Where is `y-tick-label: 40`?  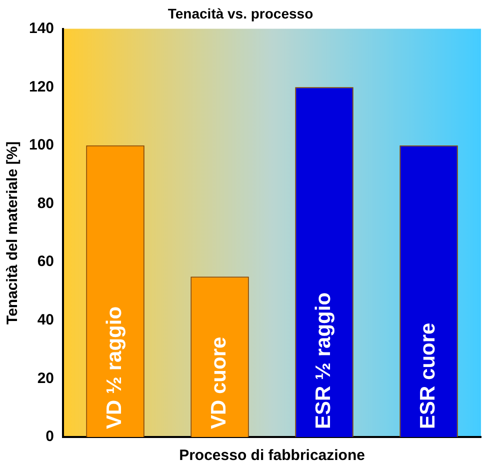
y-tick-label: 40 is located at coordinates (45, 320).